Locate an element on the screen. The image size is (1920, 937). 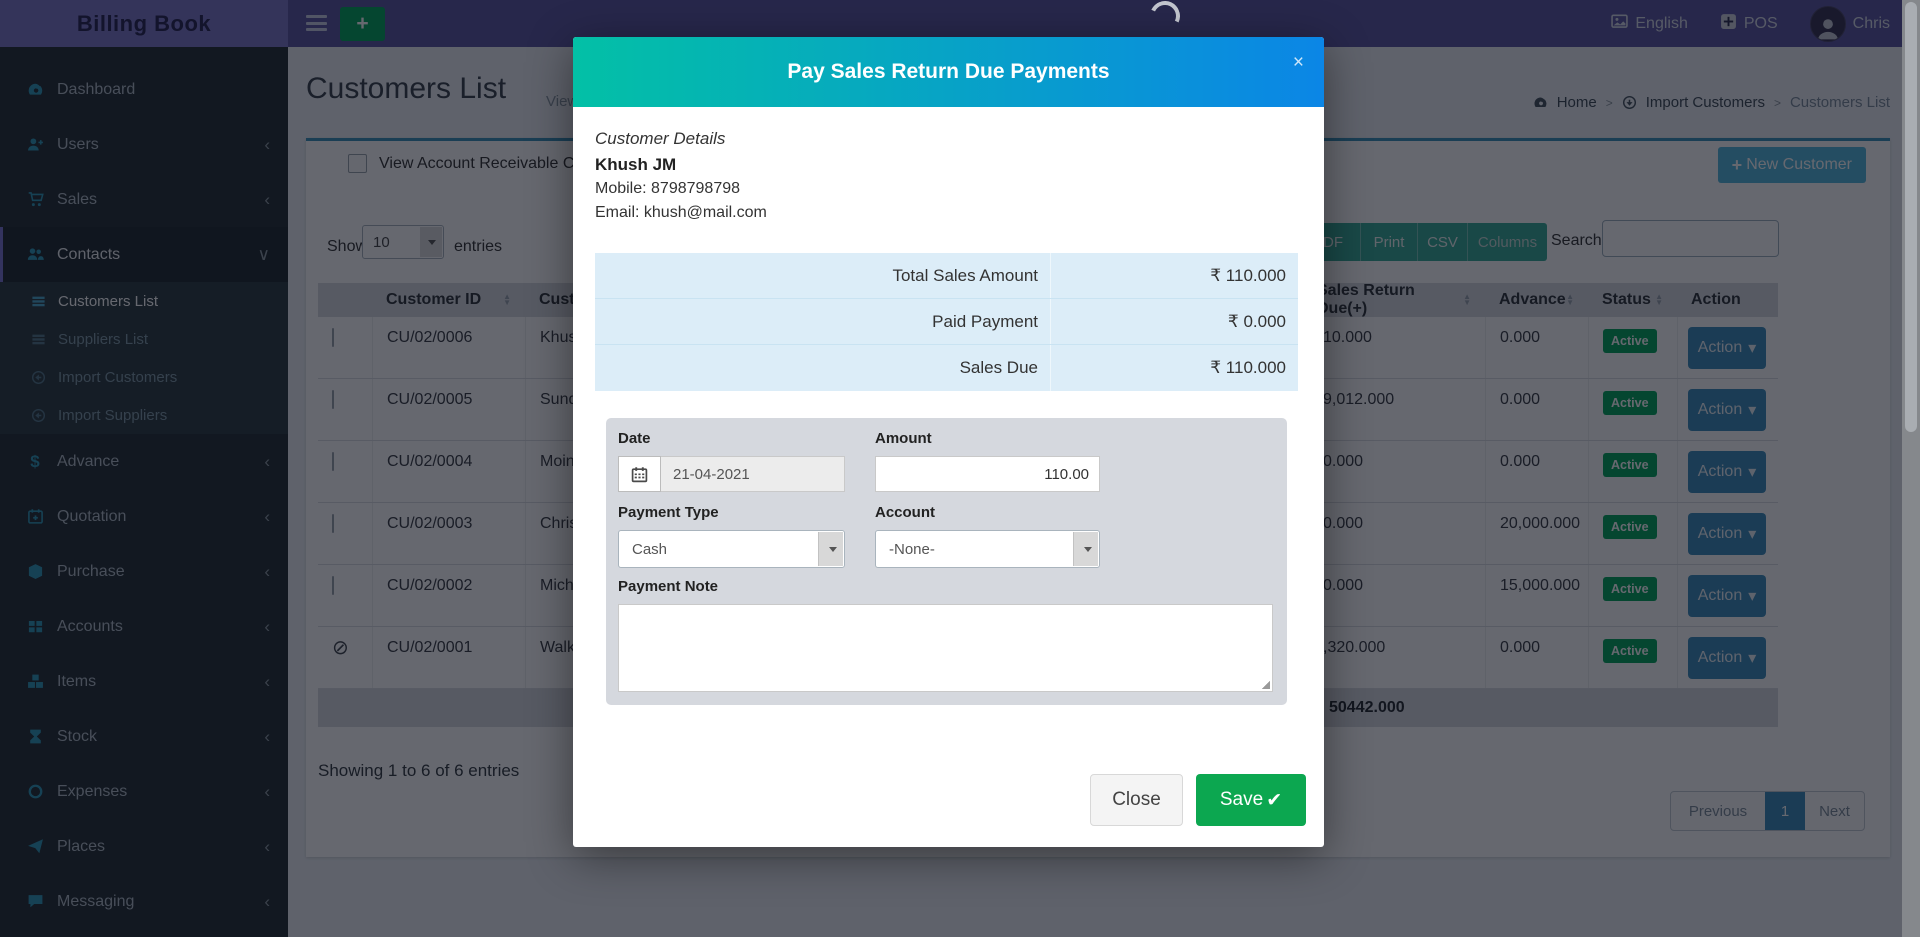
scrollbar-thumb is located at coordinates (1911, 217).